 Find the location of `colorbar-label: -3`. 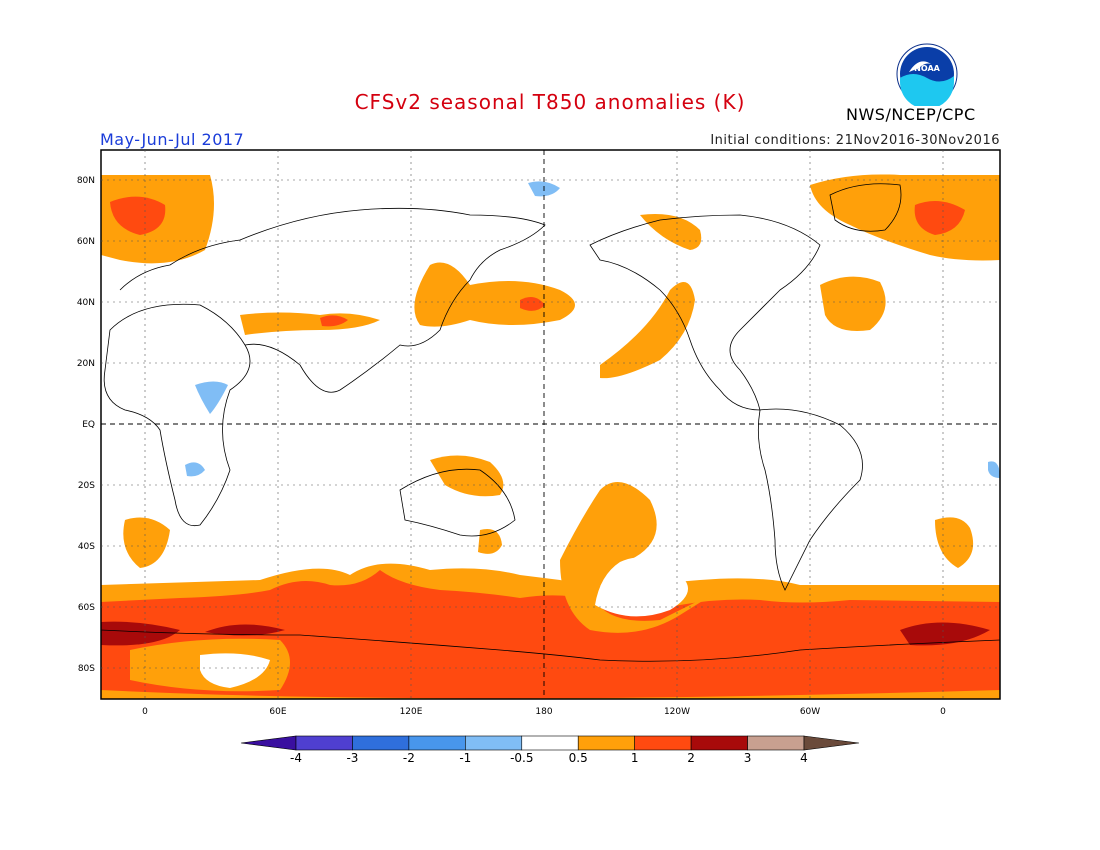

colorbar-label: -3 is located at coordinates (352, 758).